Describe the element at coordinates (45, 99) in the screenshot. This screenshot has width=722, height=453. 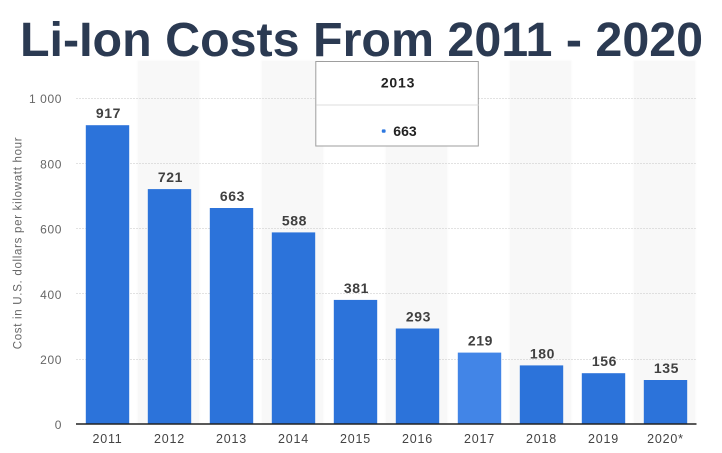
I see `svg-text: 1 000` at that location.